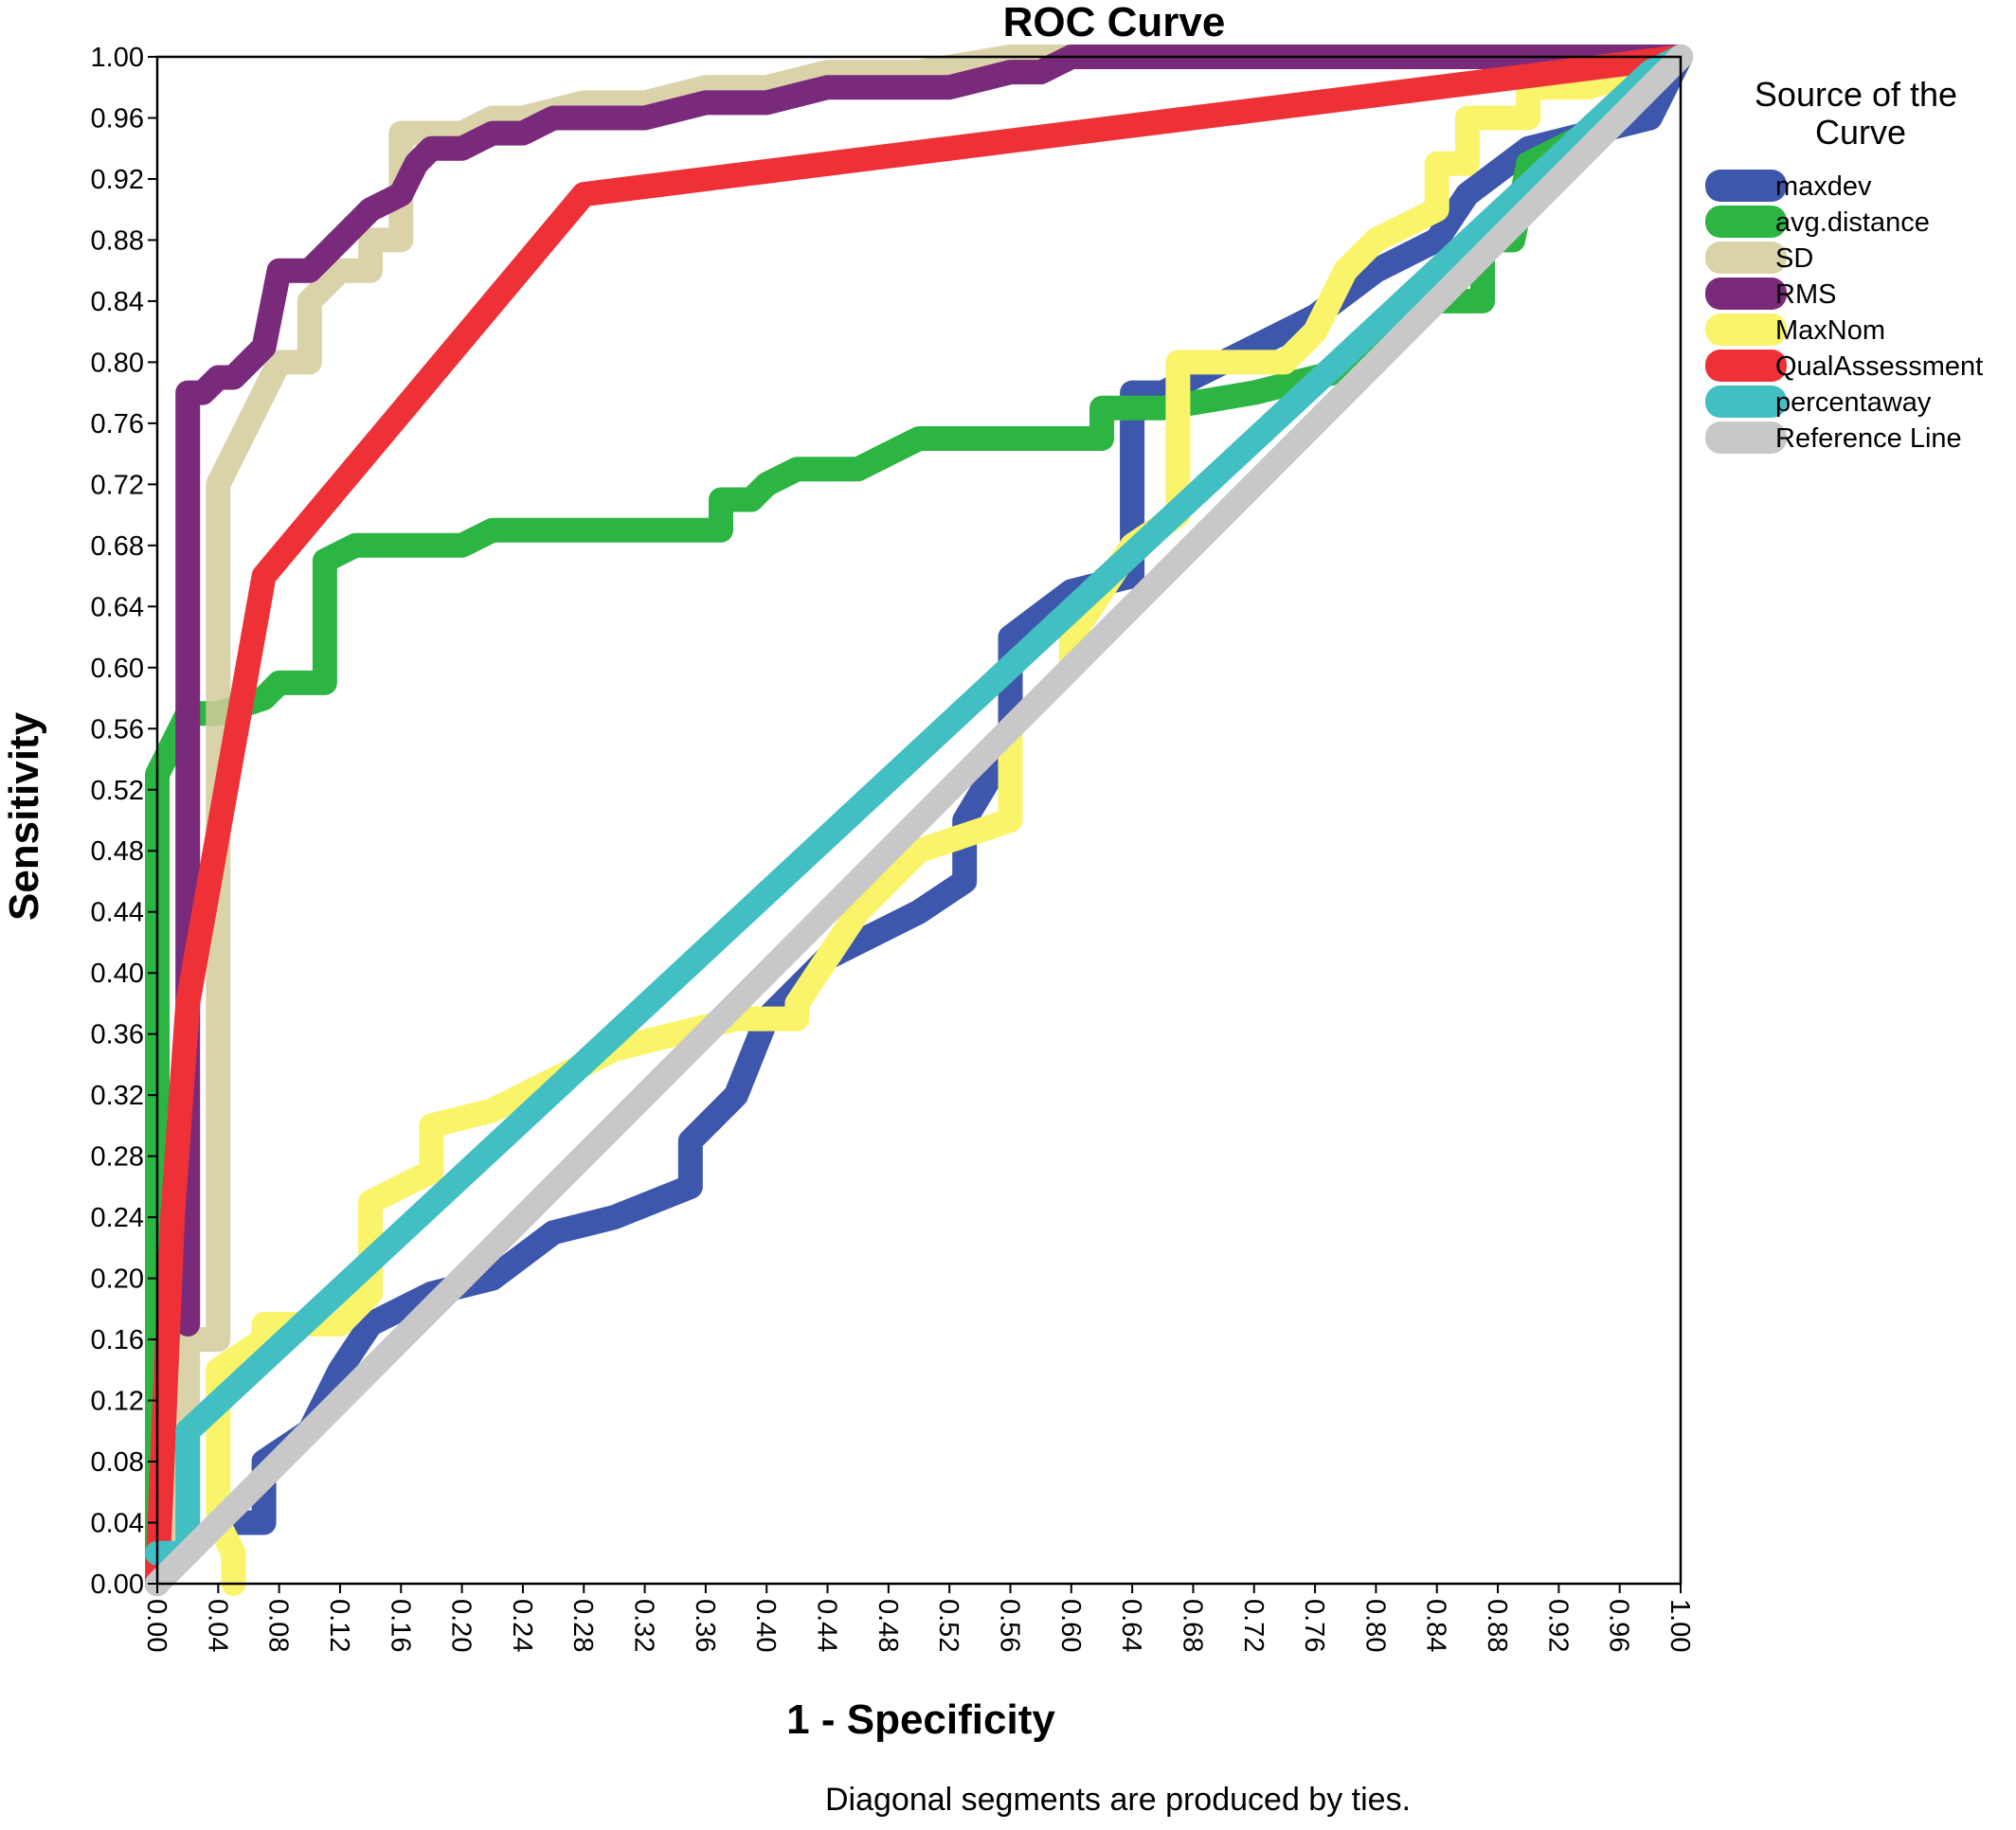 Image resolution: width=2016 pixels, height=1830 pixels. What do you see at coordinates (117, 1157) in the screenshot?
I see `y-tick-label: 0.28` at bounding box center [117, 1157].